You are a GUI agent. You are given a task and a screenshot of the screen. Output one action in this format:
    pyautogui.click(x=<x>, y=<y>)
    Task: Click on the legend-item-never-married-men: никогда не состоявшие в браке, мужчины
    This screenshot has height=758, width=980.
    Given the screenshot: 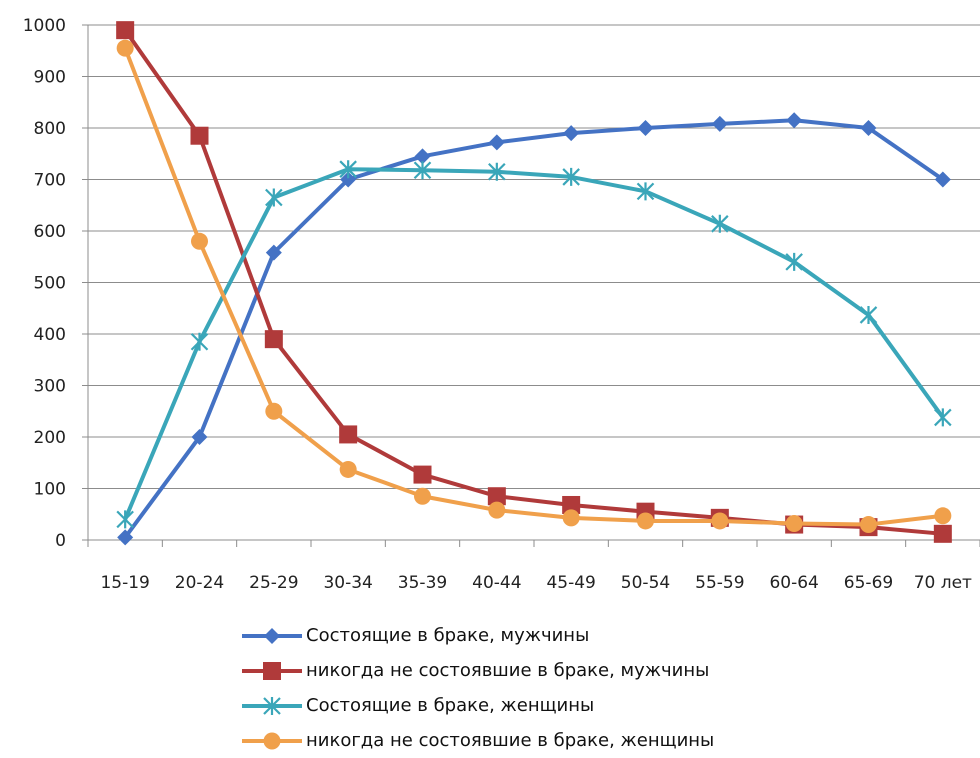 What is the action you would take?
    pyautogui.click(x=477, y=670)
    